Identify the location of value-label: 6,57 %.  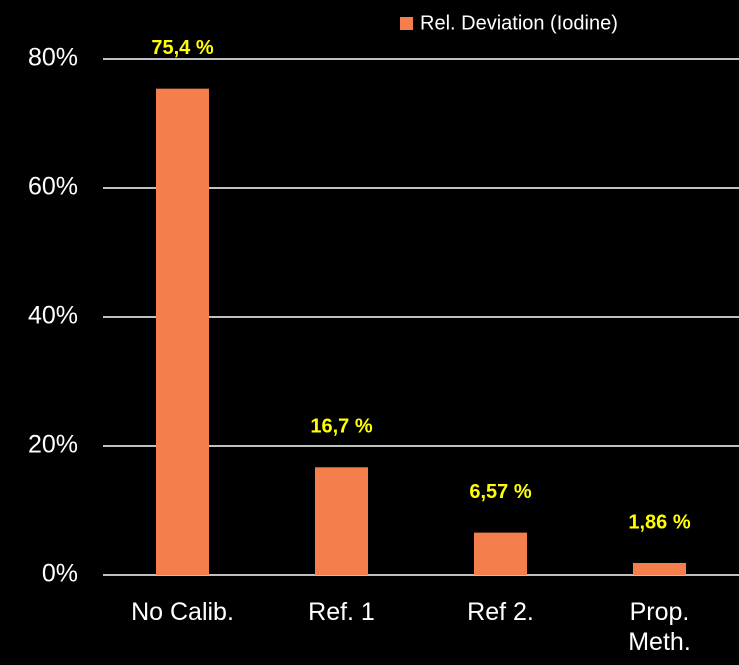
(500, 492).